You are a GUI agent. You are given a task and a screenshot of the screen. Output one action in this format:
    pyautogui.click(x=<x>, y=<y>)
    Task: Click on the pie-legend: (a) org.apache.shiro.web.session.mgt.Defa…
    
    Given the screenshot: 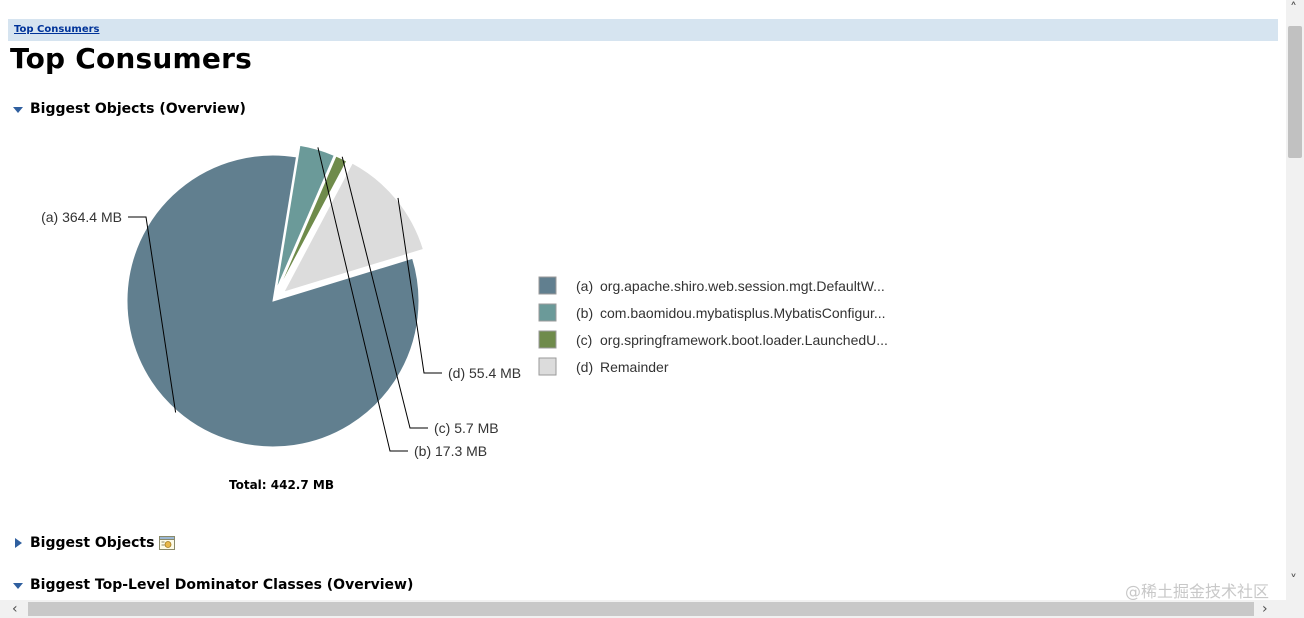 What is the action you would take?
    pyautogui.click(x=713, y=326)
    